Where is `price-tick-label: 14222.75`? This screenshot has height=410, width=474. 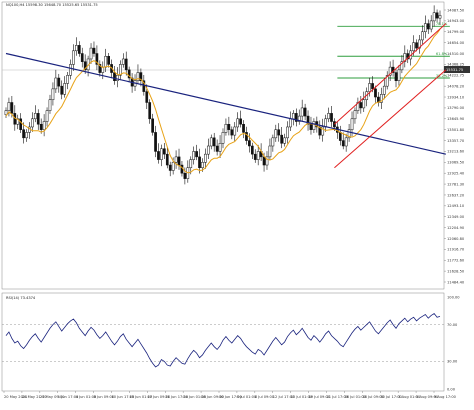 price-tick-label: 14222.75 is located at coordinates (455, 76).